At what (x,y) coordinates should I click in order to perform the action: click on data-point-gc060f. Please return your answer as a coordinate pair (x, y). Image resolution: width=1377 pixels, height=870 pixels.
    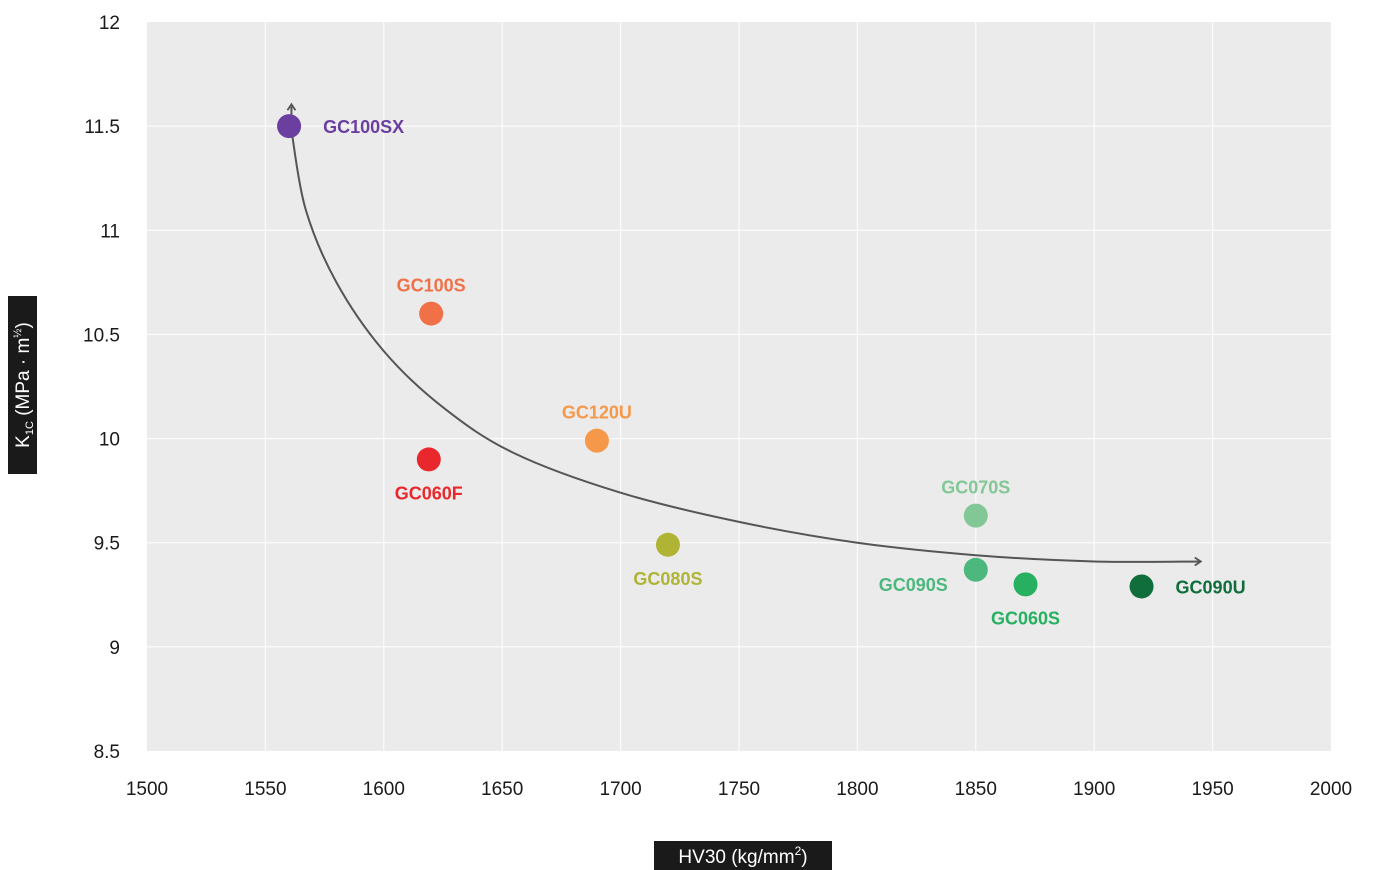
    Looking at the image, I should click on (428, 459).